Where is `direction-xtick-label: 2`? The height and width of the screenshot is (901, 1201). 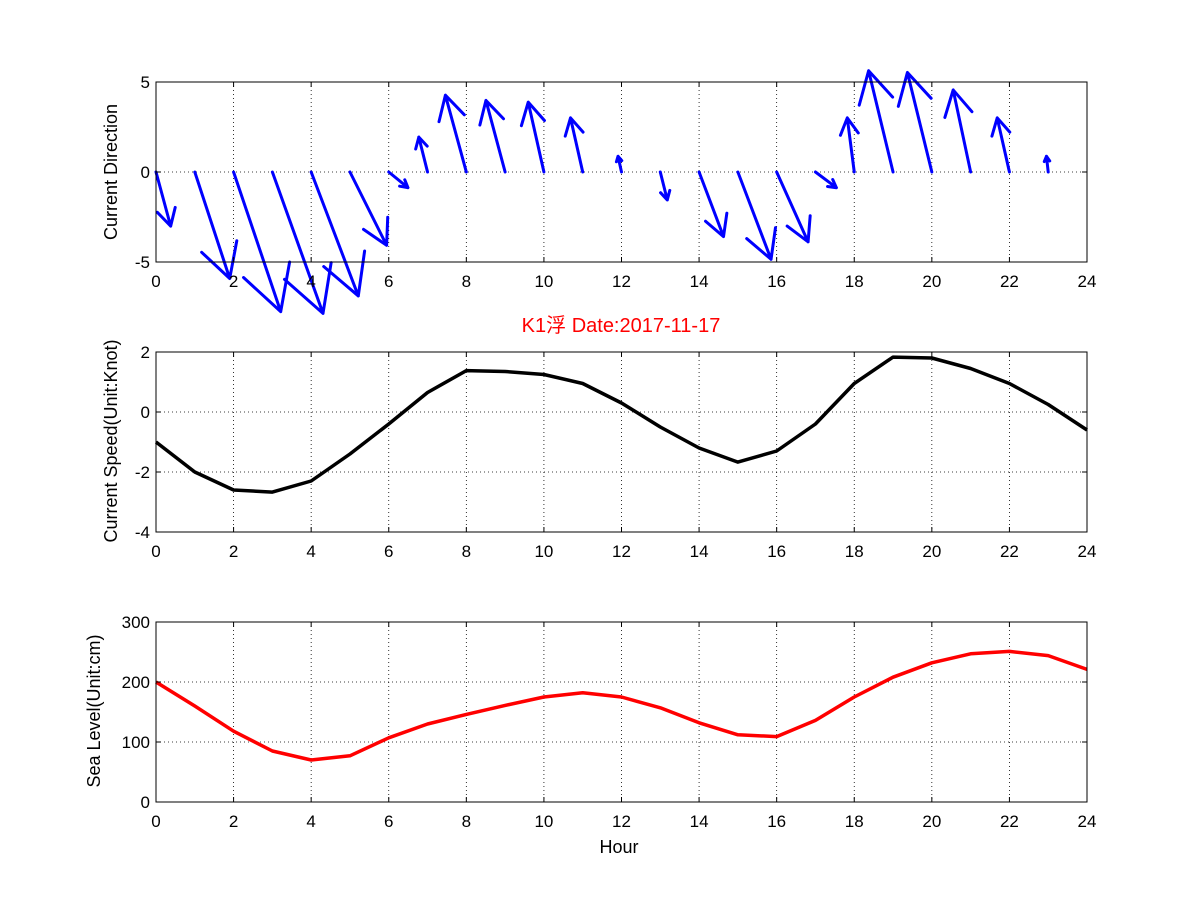 direction-xtick-label: 2 is located at coordinates (233, 281).